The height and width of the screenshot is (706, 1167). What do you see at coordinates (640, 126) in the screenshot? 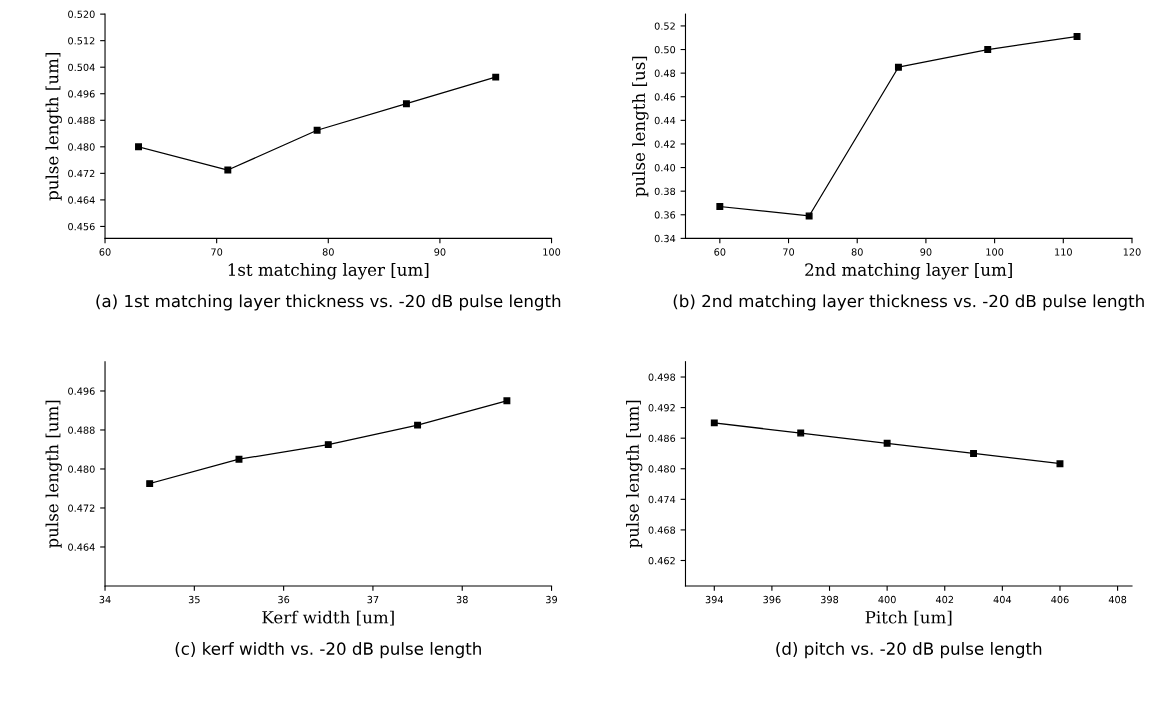
I see `y-axis-title: pulse length [us]` at bounding box center [640, 126].